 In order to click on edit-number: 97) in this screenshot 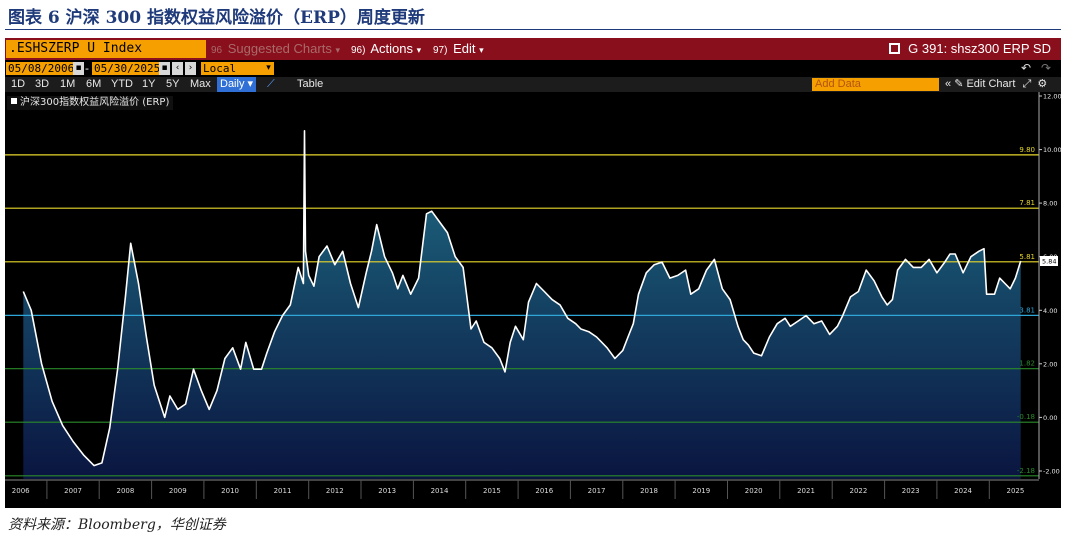, I will do `click(440, 50)`.